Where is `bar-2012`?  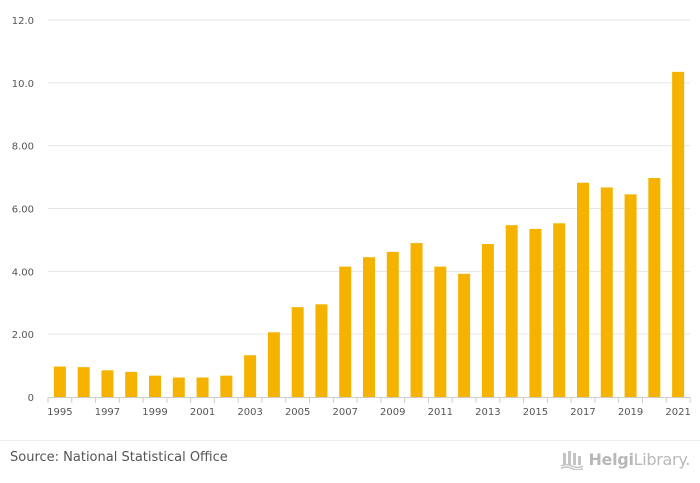 bar-2012 is located at coordinates (464, 335).